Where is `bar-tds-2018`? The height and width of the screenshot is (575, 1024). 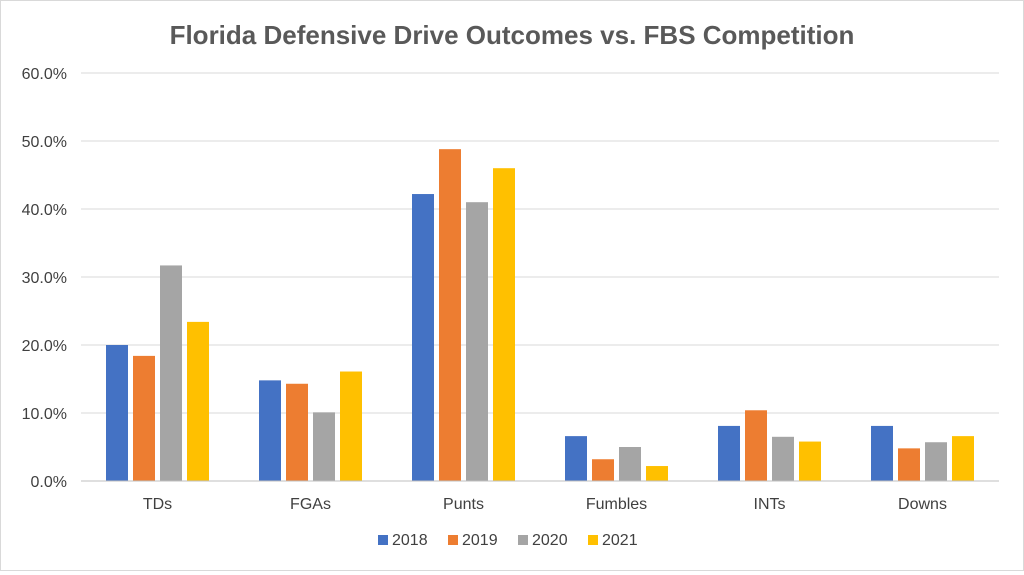
bar-tds-2018 is located at coordinates (117, 413).